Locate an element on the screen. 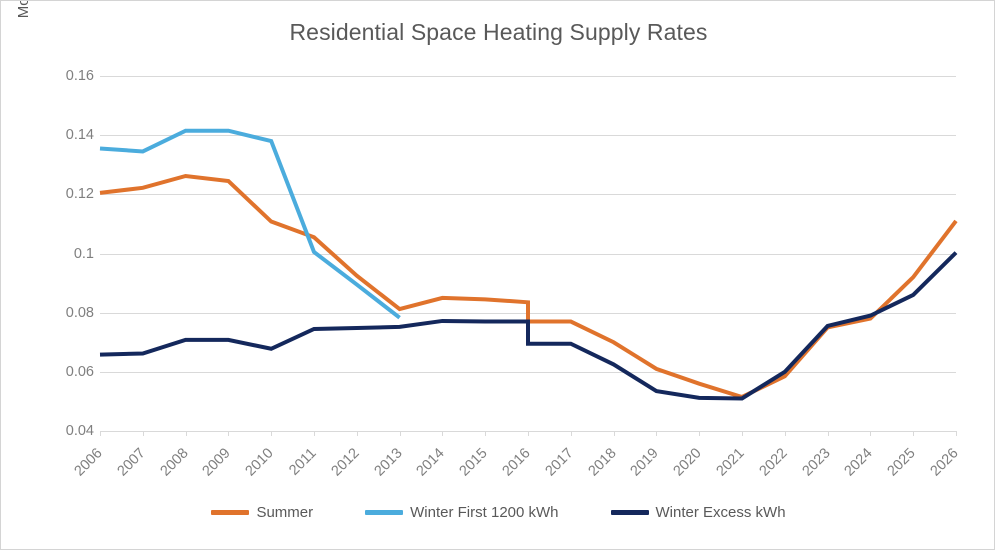  y-tick-label: 0.1 is located at coordinates (83, 253).